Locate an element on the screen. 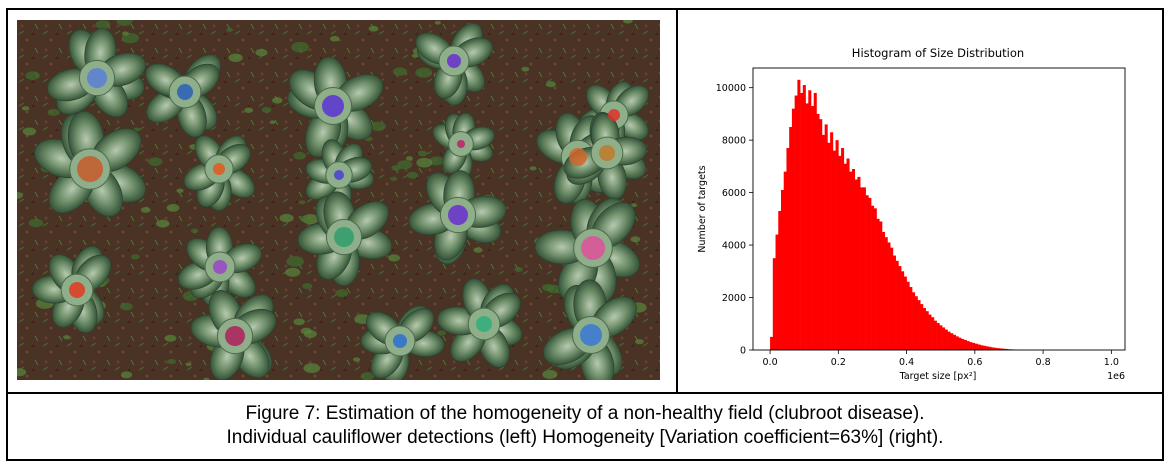  x-tick-label: 0.2 is located at coordinates (838, 362).